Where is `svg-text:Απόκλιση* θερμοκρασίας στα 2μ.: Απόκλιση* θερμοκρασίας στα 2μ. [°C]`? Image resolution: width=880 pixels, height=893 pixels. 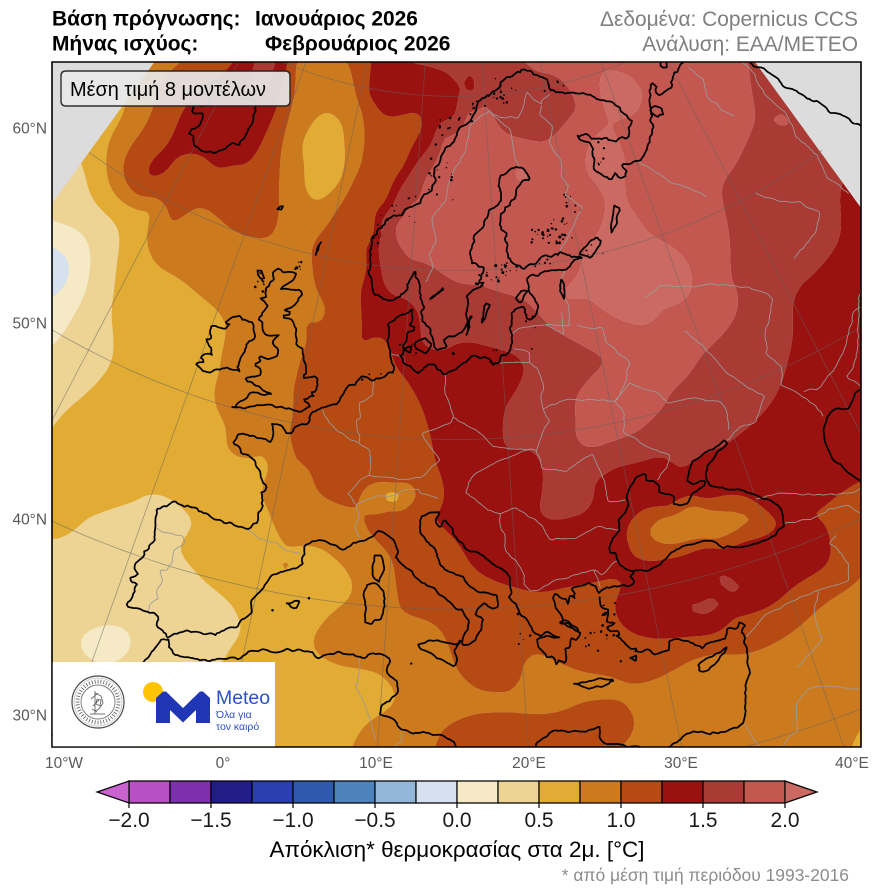
svg-text:Απόκλιση* θερμοκρασίας στα 2μ.: Απόκλιση* θερμοκρασίας στα 2μ. [°C] is located at coordinates (457, 849).